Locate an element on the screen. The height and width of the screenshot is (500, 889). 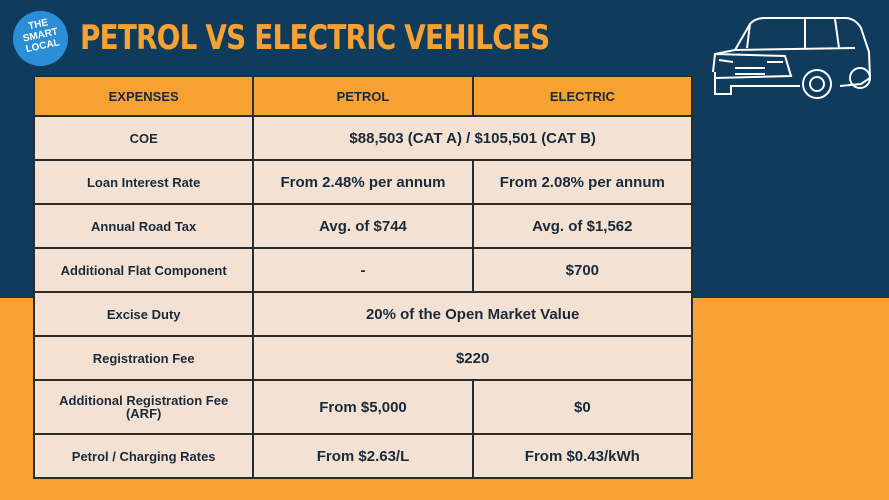
table-row: COE $88,503 (CAT A) / $105,501 (CAT B) is located at coordinates (362, 138).